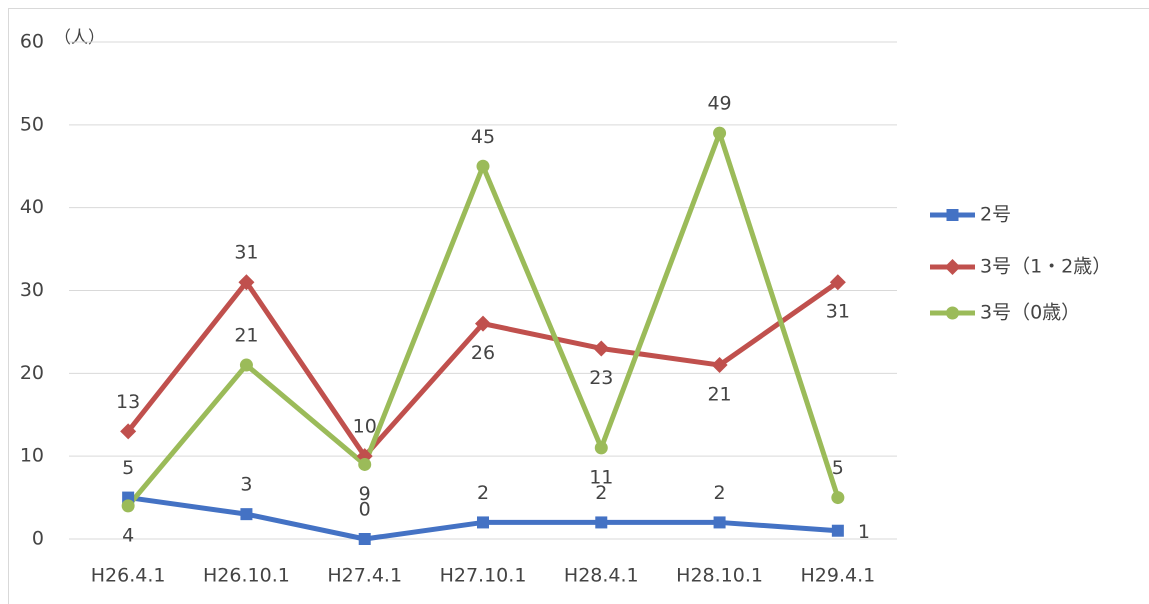 The height and width of the screenshot is (604, 1149). What do you see at coordinates (365, 494) in the screenshot?
I see `data-label: 9` at bounding box center [365, 494].